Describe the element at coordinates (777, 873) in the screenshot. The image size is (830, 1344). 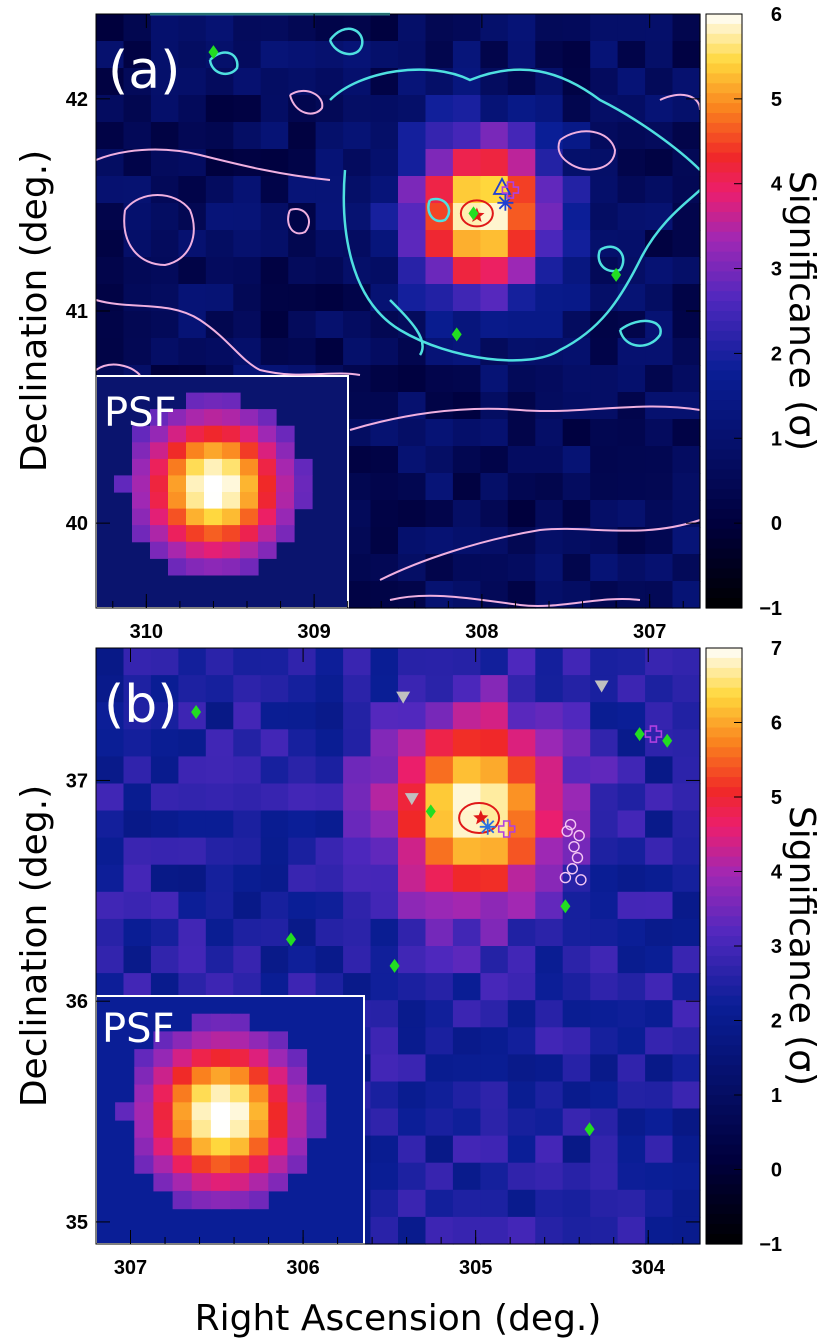
I see `colorbar-tick-label: 4` at that location.